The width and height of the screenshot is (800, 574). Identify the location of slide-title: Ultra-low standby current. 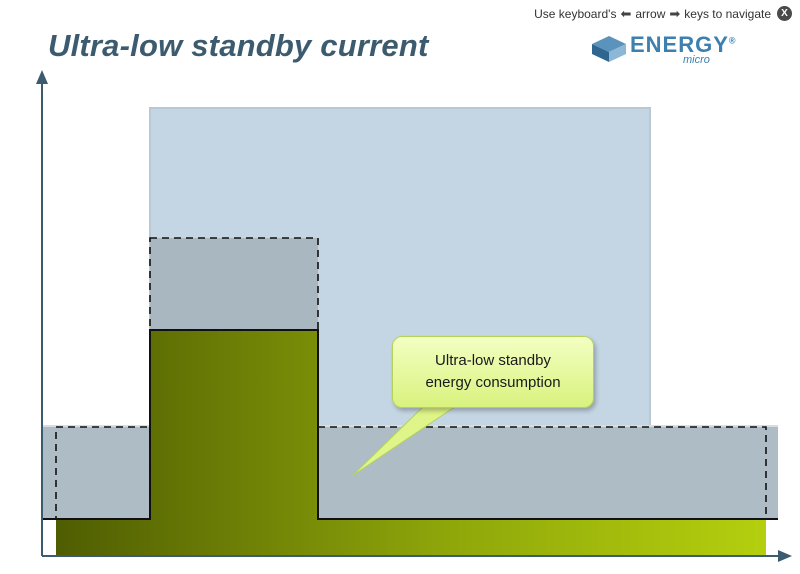
(238, 45).